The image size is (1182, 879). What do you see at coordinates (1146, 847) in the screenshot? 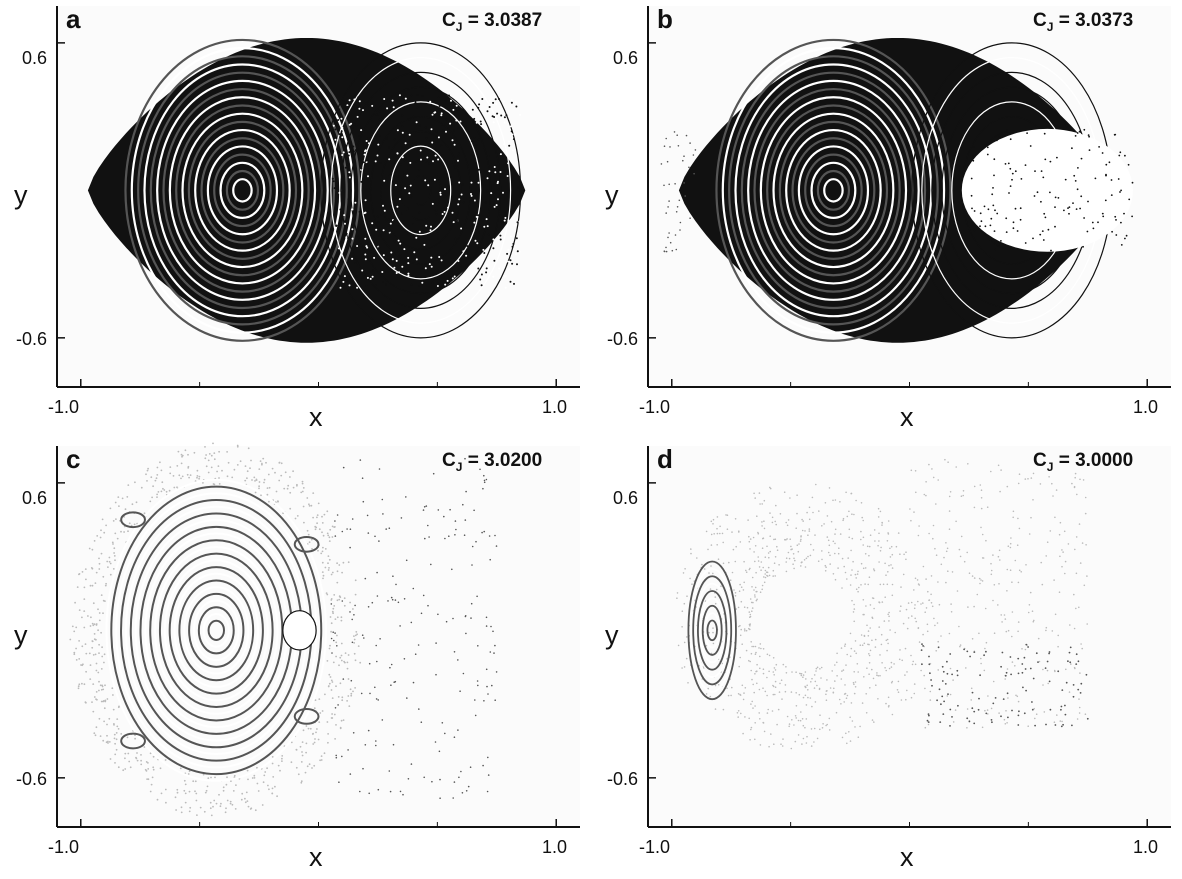
I see `xtick-label-right: 1.0` at bounding box center [1146, 847].